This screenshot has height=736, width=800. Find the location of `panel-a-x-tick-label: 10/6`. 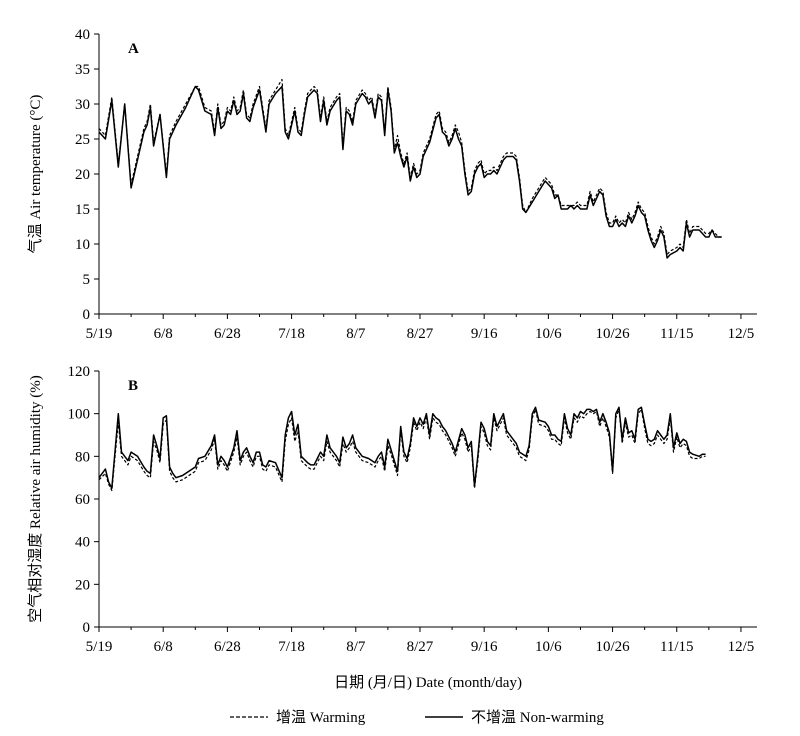

panel-a-x-tick-label: 10/6 is located at coordinates (548, 334).